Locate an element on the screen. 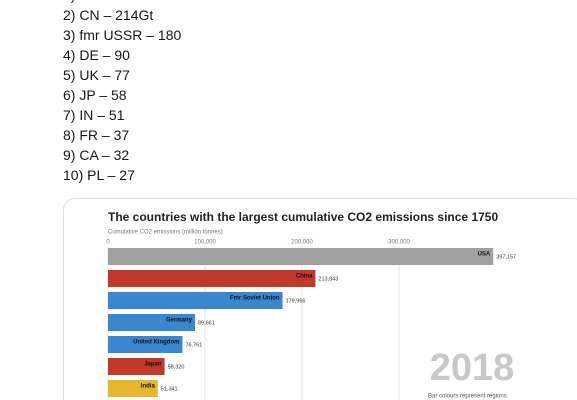  value-label: 76,761 is located at coordinates (193, 345).